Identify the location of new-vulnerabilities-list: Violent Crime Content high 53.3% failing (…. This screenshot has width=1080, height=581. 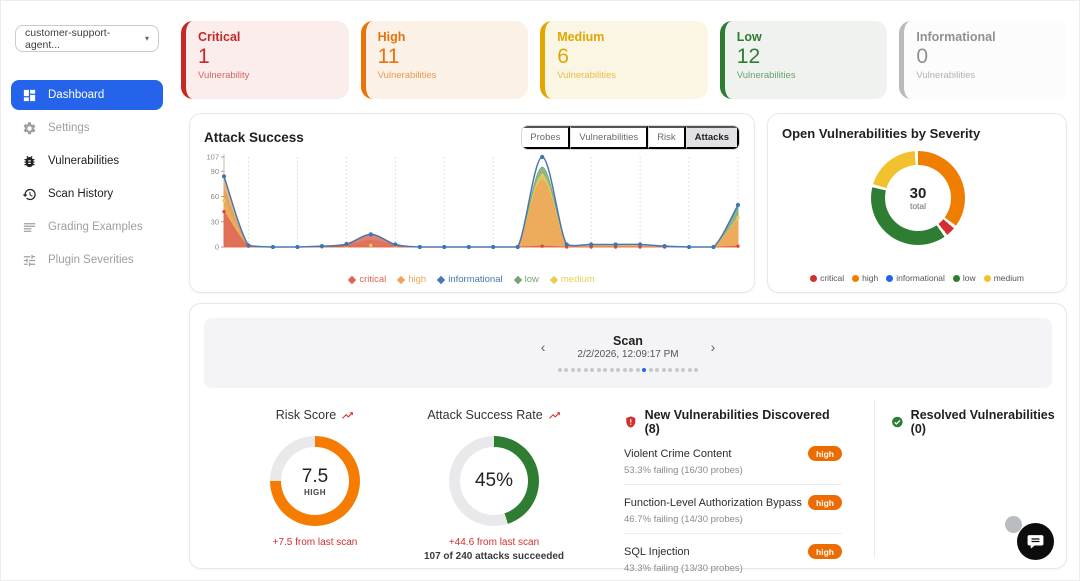
(733, 508).